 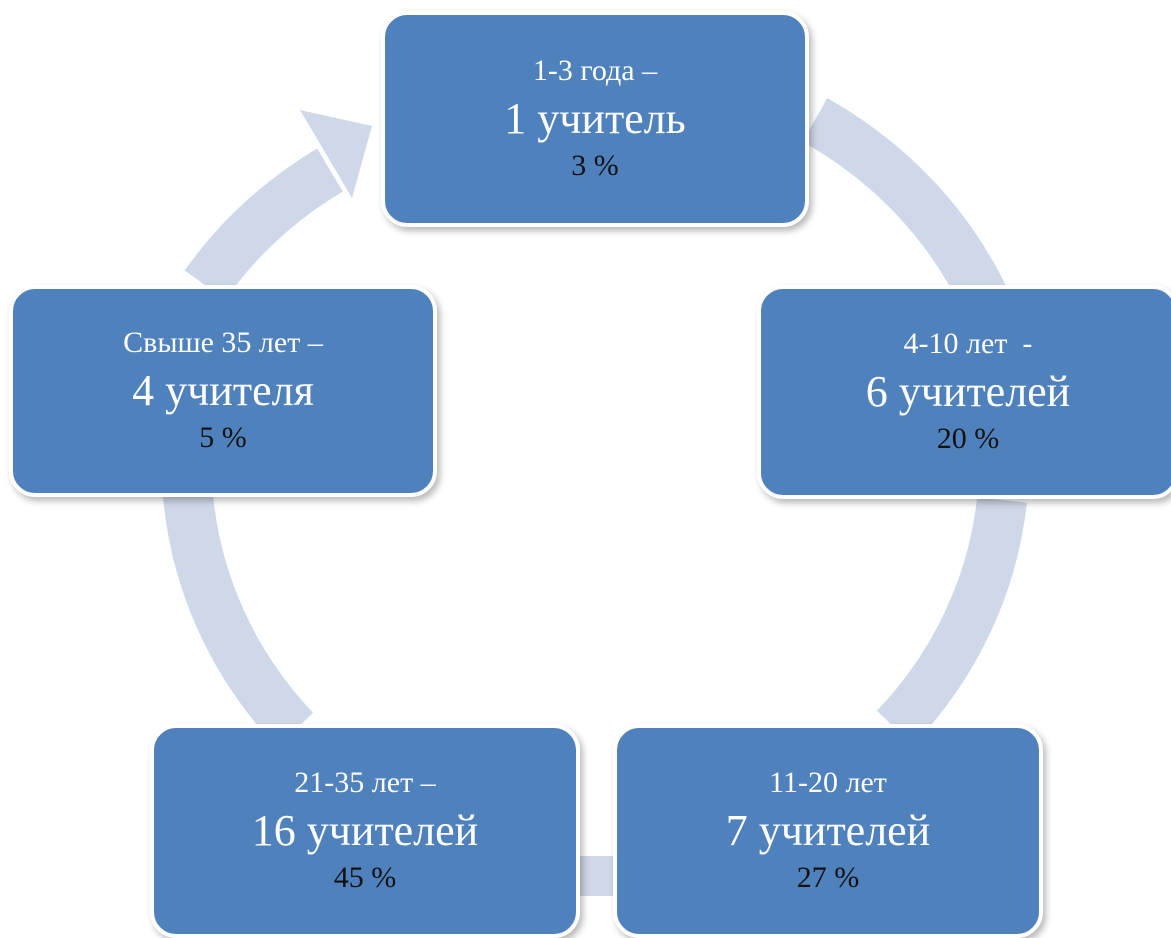 I want to click on node-percent: 5 %, so click(x=223, y=438).